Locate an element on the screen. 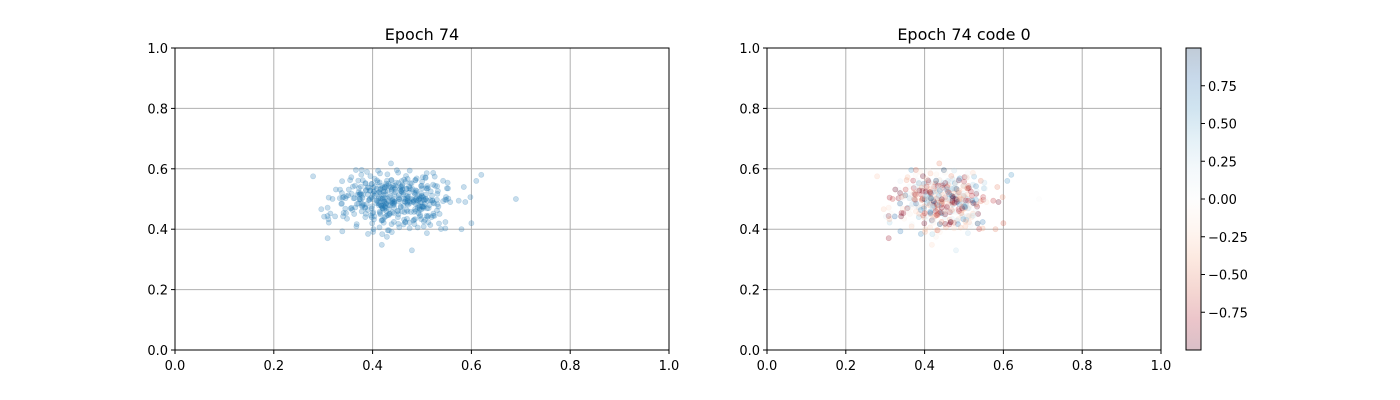  colorbar-tick-label: −0.75 is located at coordinates (1228, 313).